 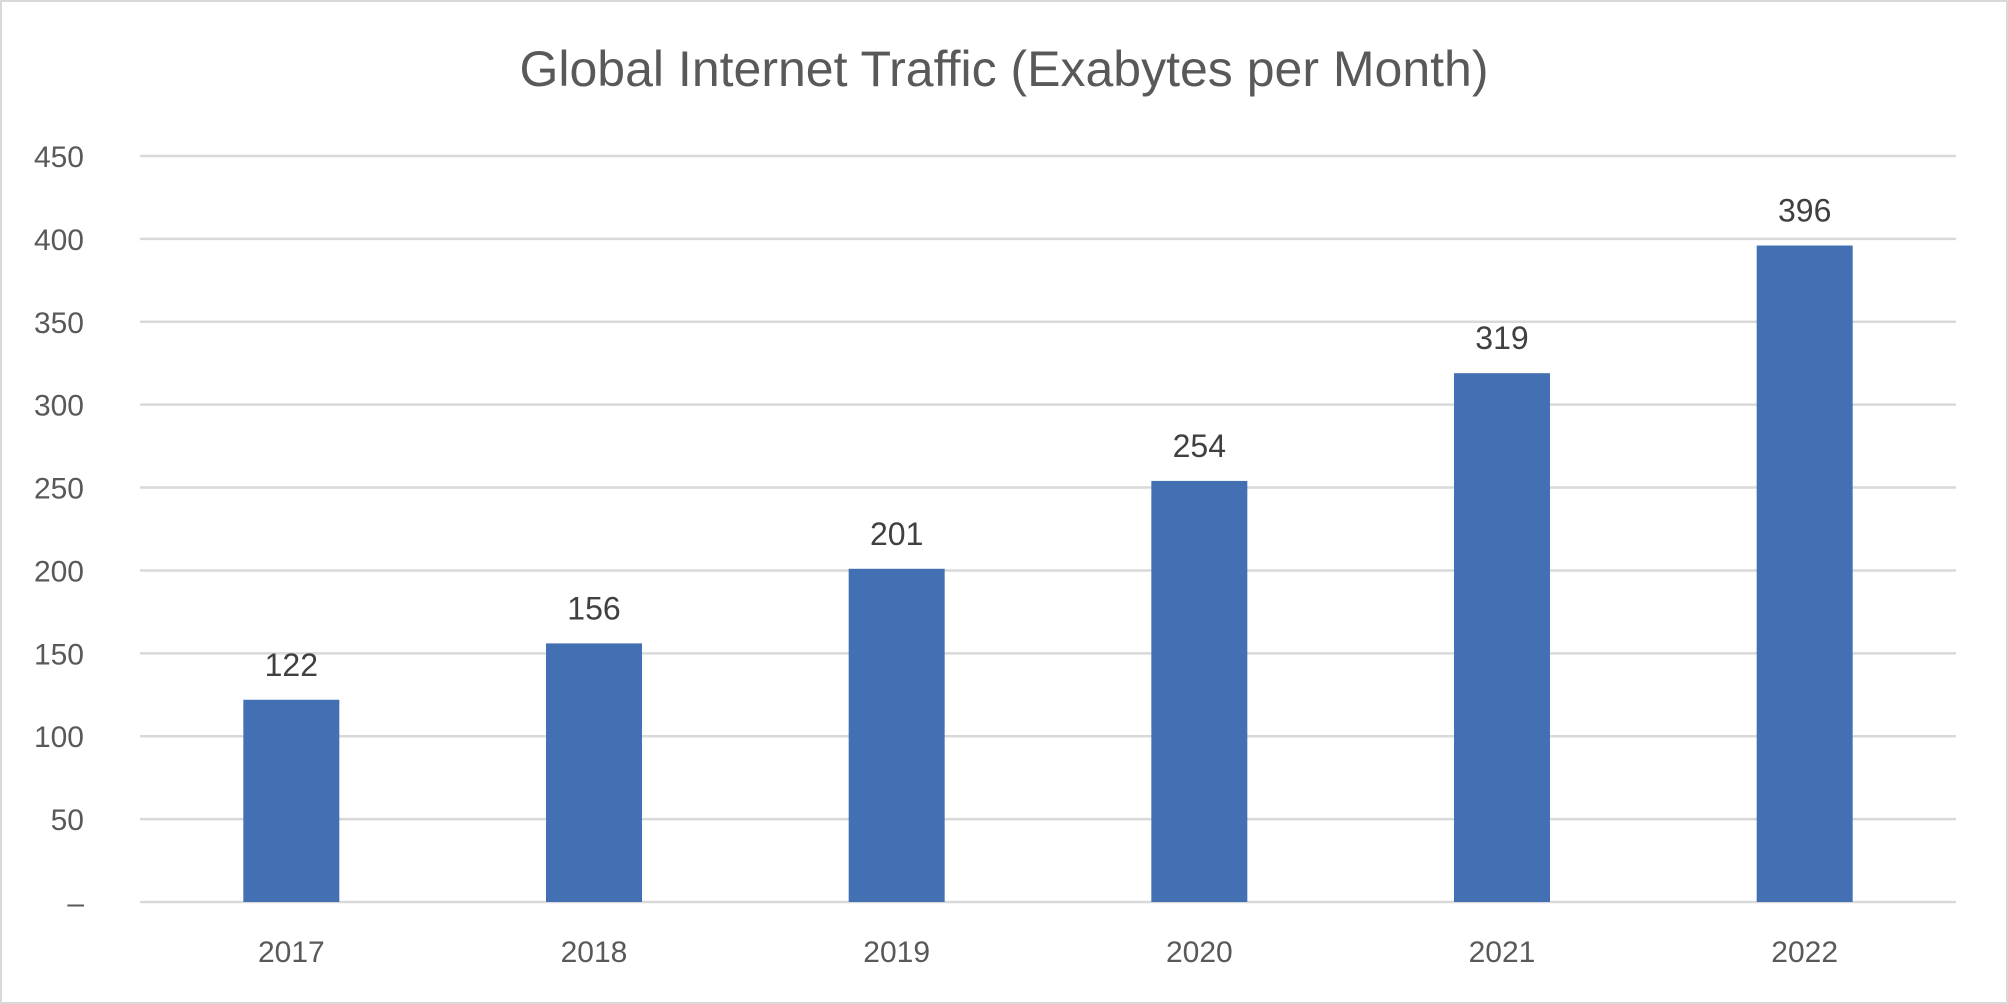 What do you see at coordinates (896, 534) in the screenshot?
I see `data-label: 201` at bounding box center [896, 534].